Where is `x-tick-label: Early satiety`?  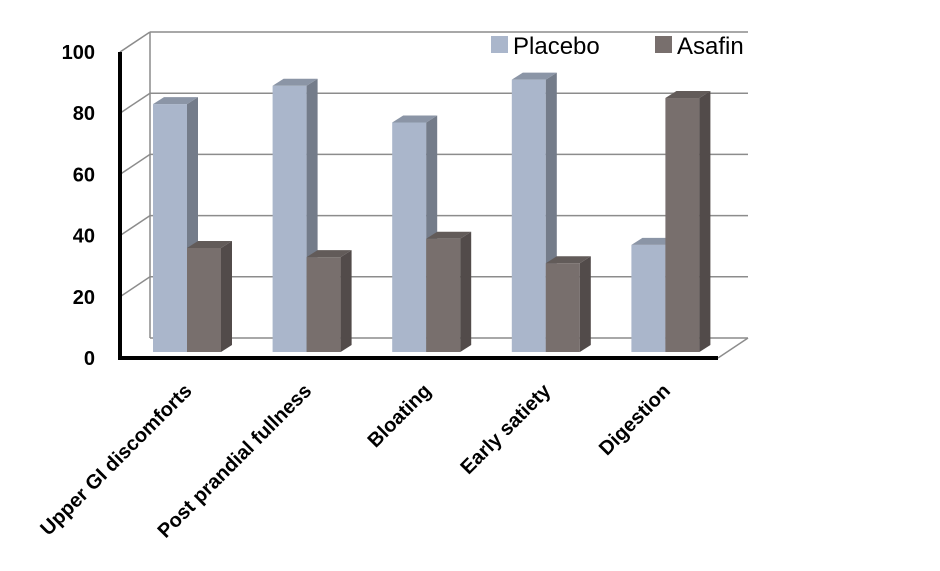
x-tick-label: Early satiety is located at coordinates (506, 429).